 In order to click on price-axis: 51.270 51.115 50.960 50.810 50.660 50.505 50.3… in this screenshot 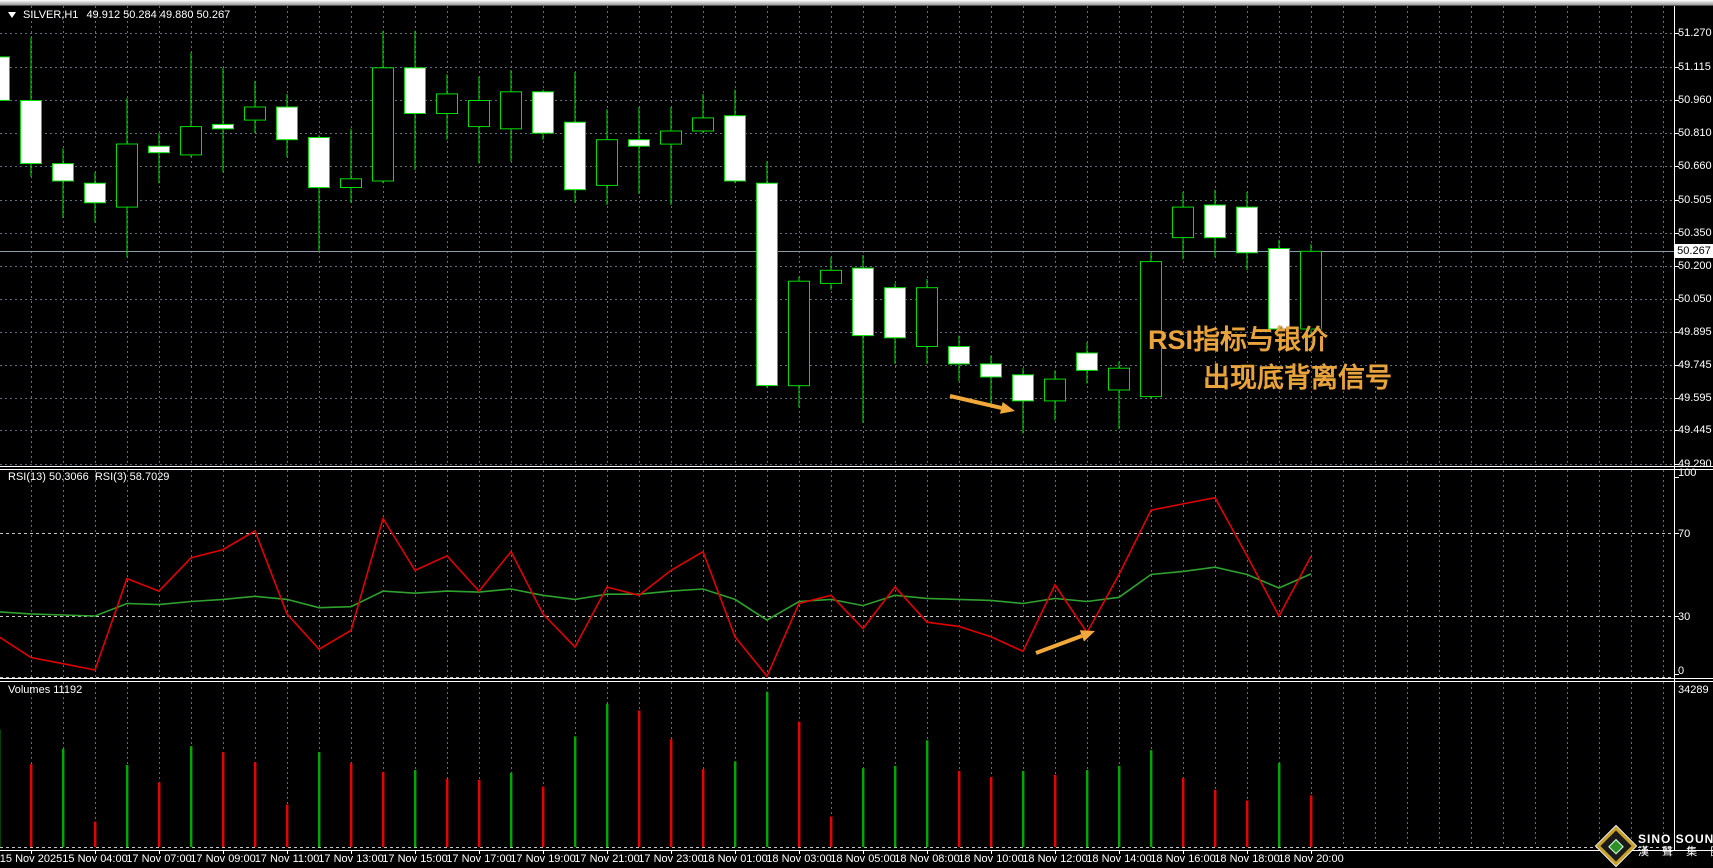, I will do `click(1694, 425)`.